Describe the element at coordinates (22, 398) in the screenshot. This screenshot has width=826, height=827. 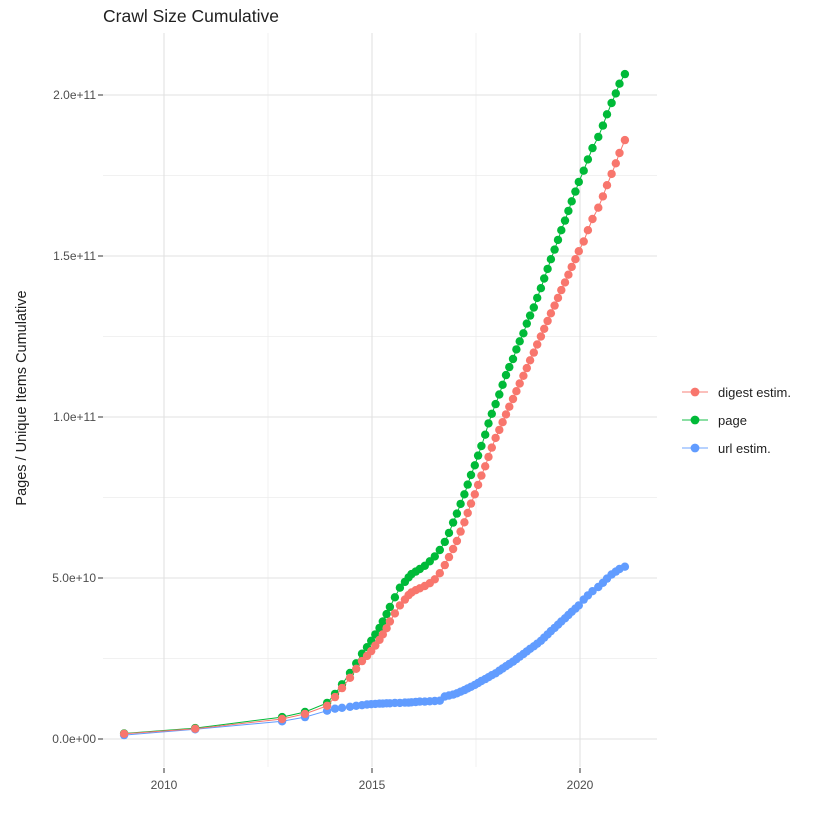
I see `y-axis-title: Pages / Unique Items Cumulative` at that location.